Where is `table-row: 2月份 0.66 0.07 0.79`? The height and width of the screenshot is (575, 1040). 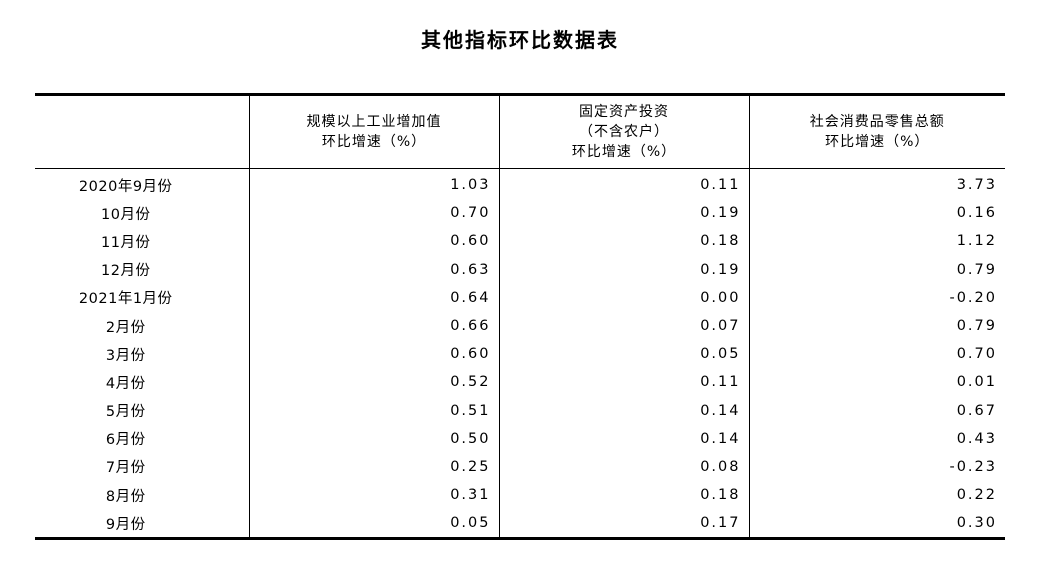 table-row: 2月份 0.66 0.07 0.79 is located at coordinates (520, 326).